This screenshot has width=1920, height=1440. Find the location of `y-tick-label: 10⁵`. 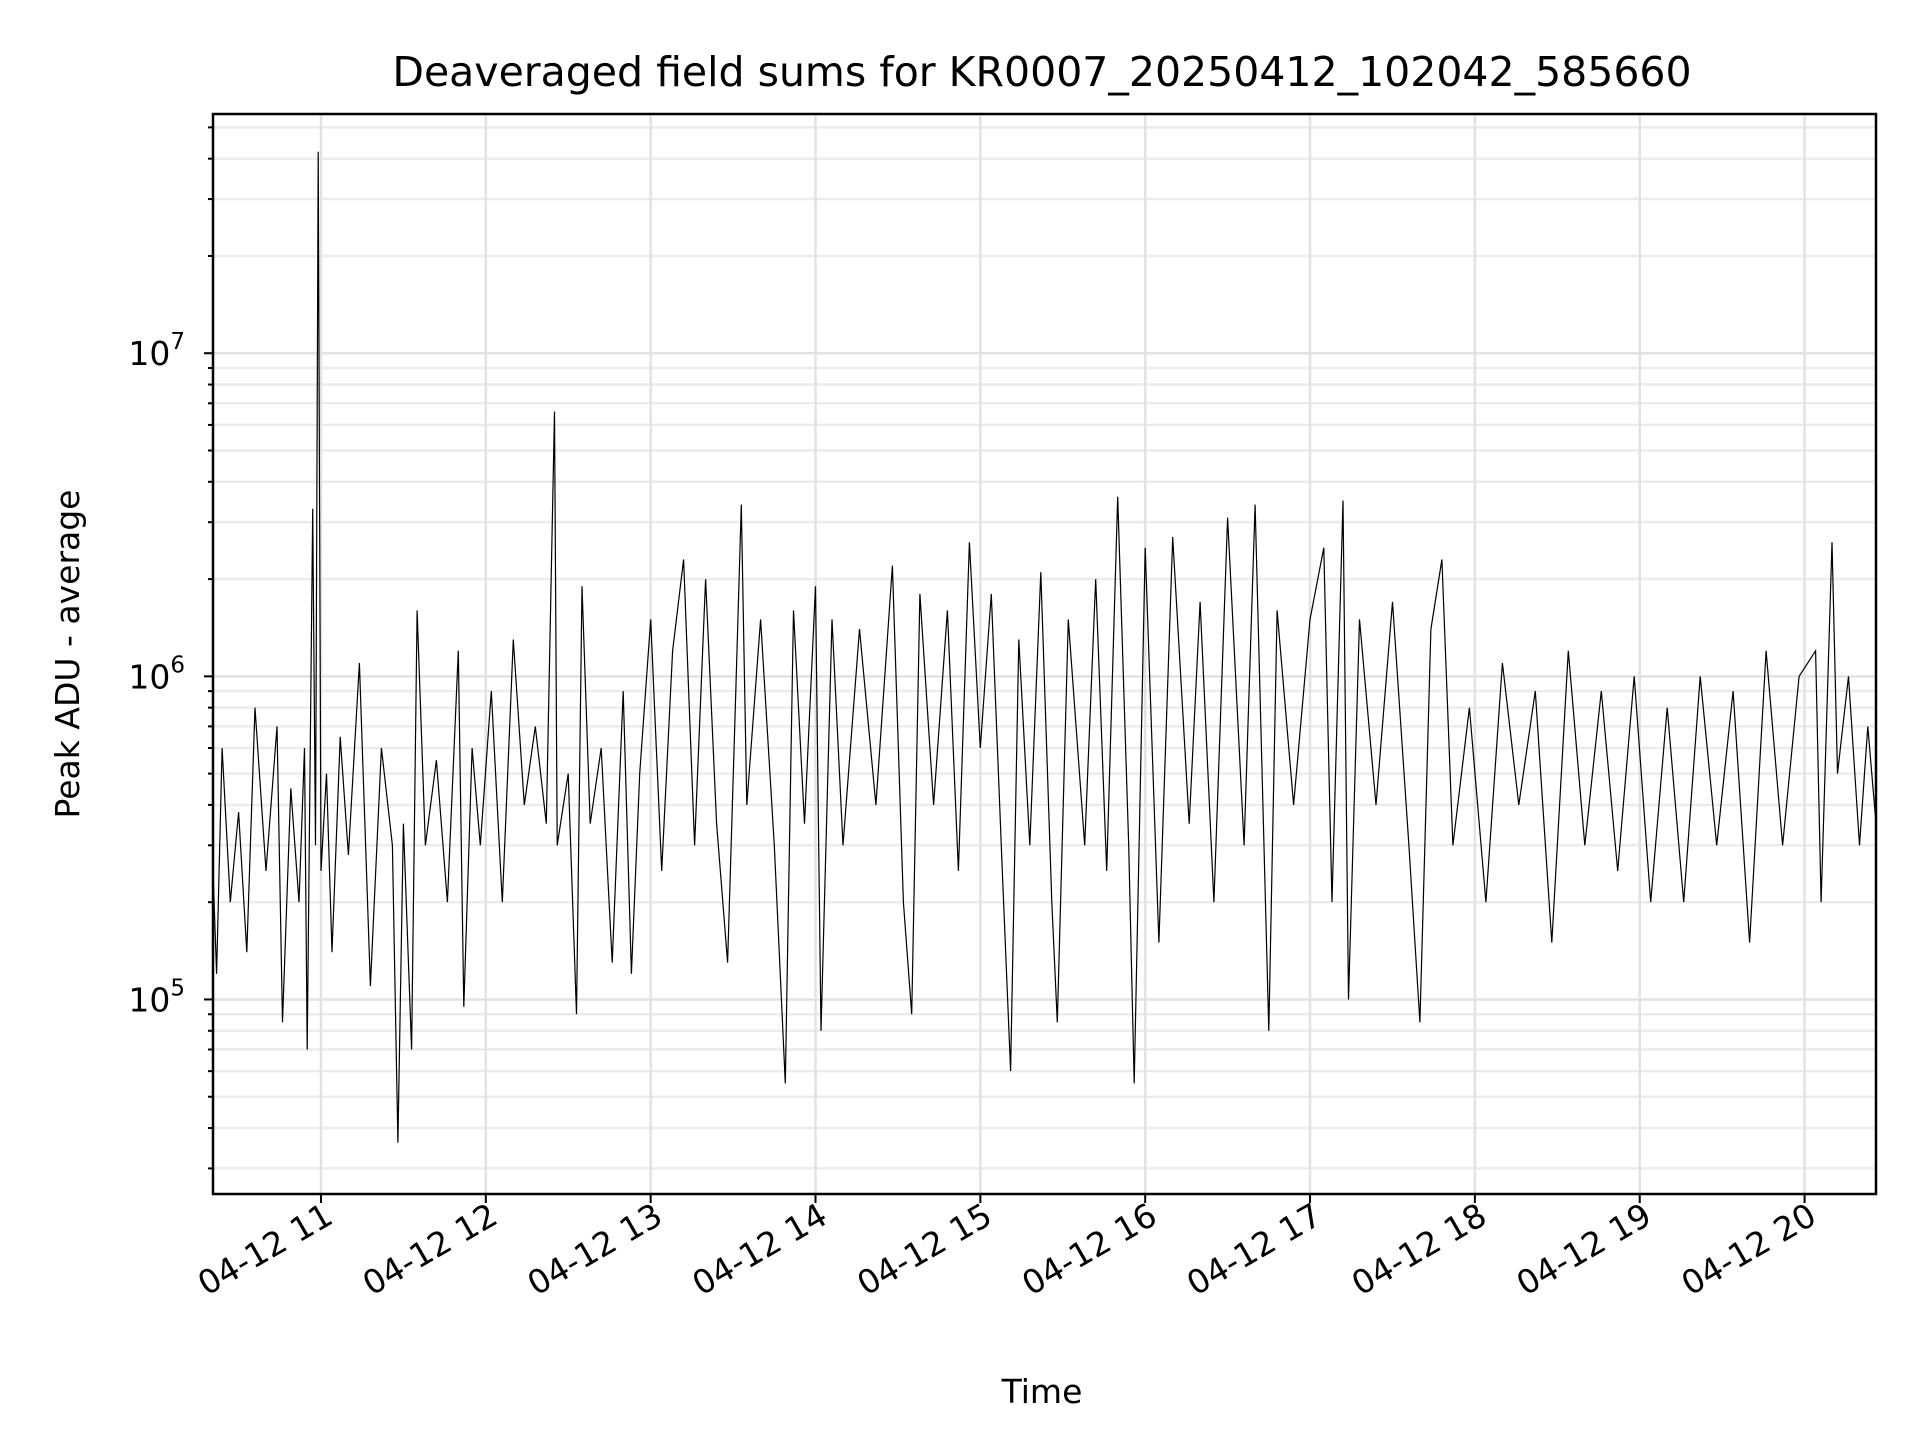

y-tick-label: 10⁵ is located at coordinates (156, 997).